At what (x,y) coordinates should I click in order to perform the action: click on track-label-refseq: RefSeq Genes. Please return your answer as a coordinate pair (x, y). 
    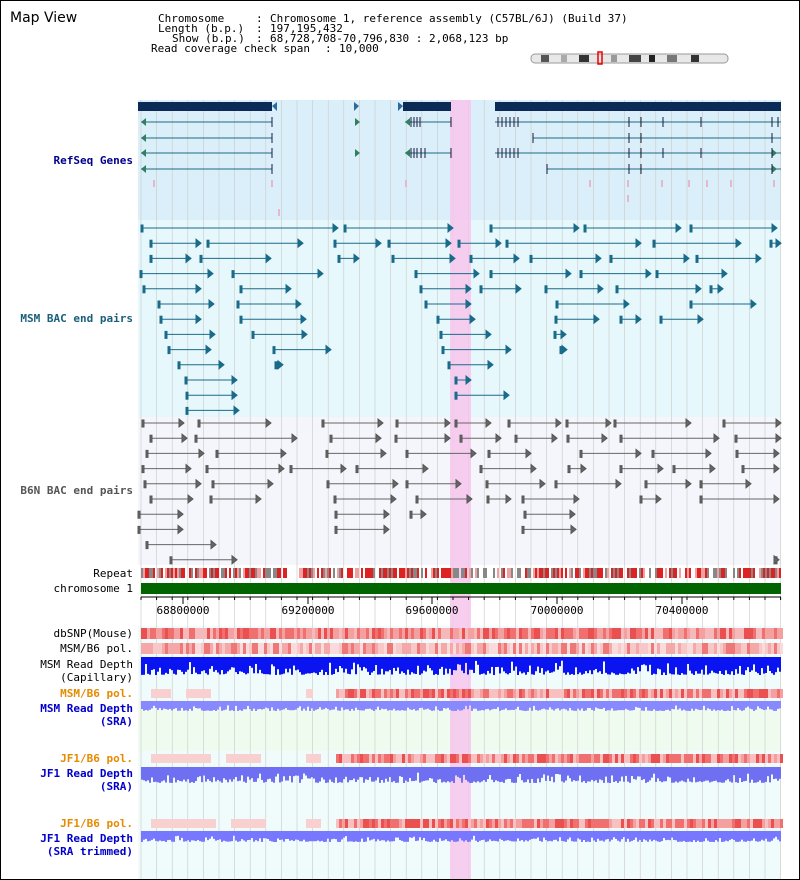
    Looking at the image, I should click on (93, 160).